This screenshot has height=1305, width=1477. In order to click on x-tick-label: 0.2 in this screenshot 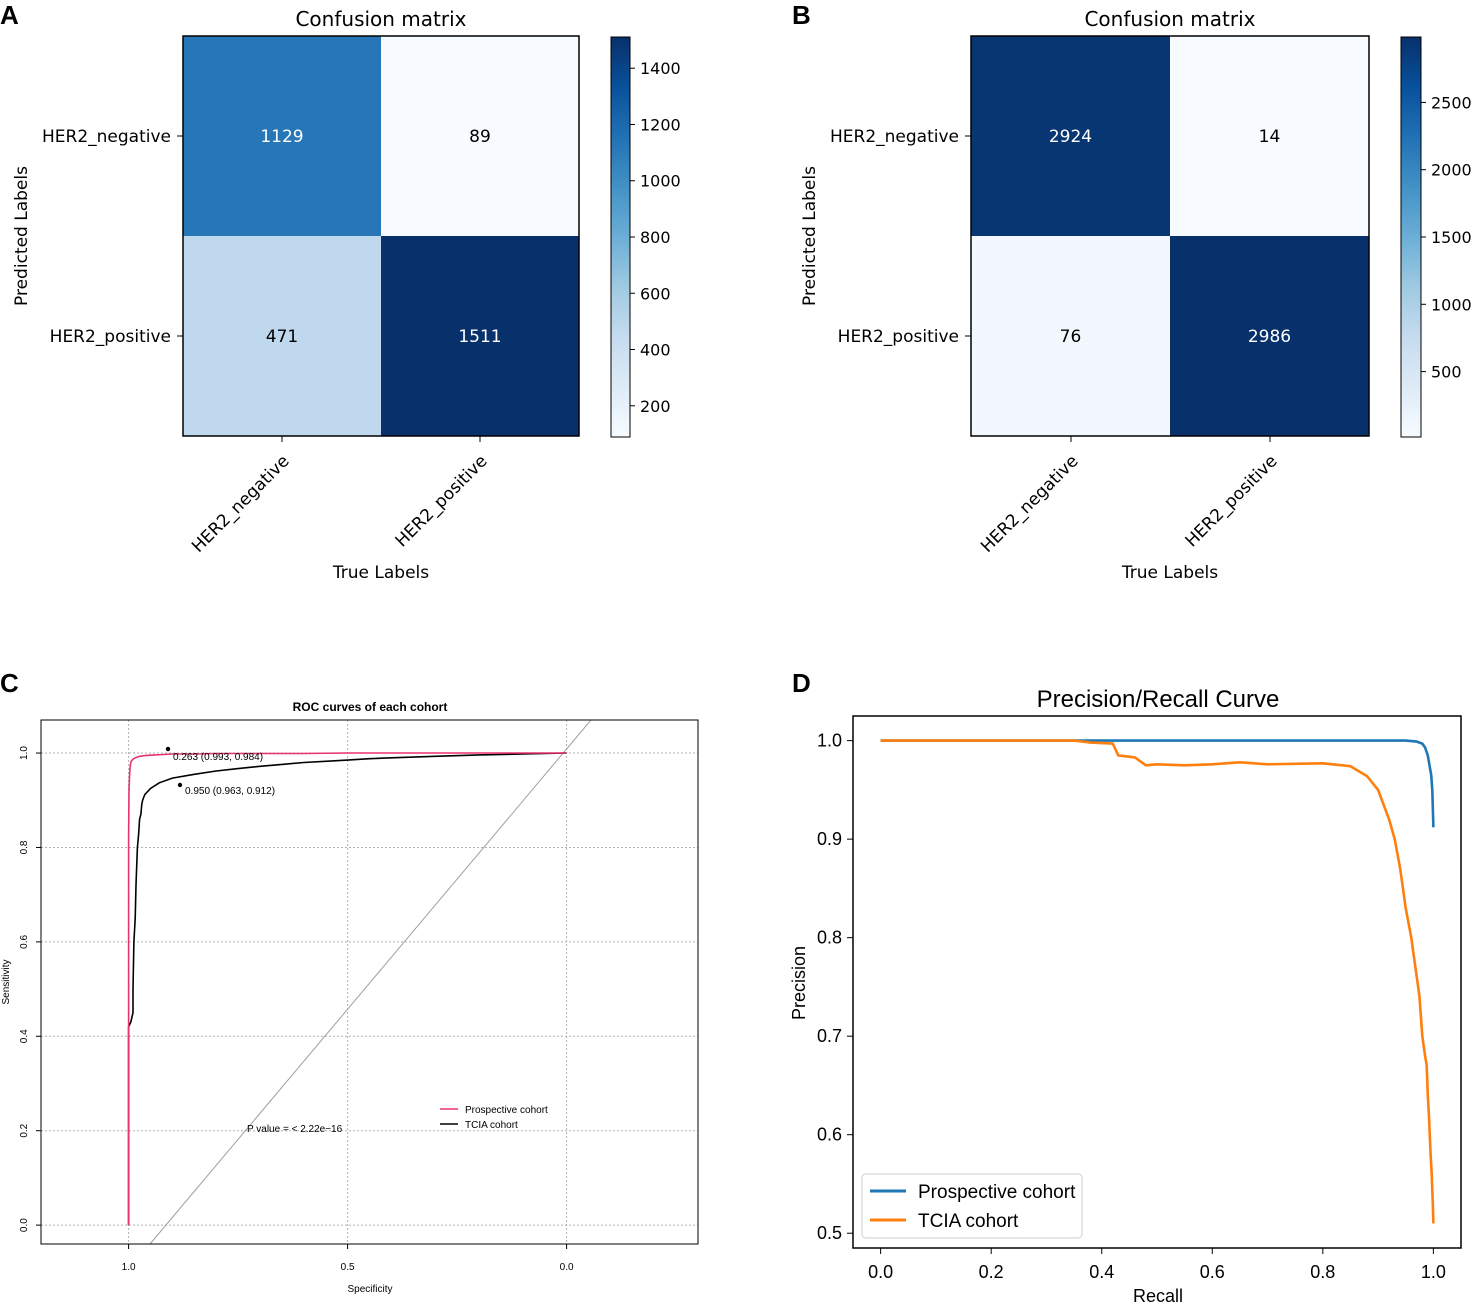, I will do `click(991, 1272)`.